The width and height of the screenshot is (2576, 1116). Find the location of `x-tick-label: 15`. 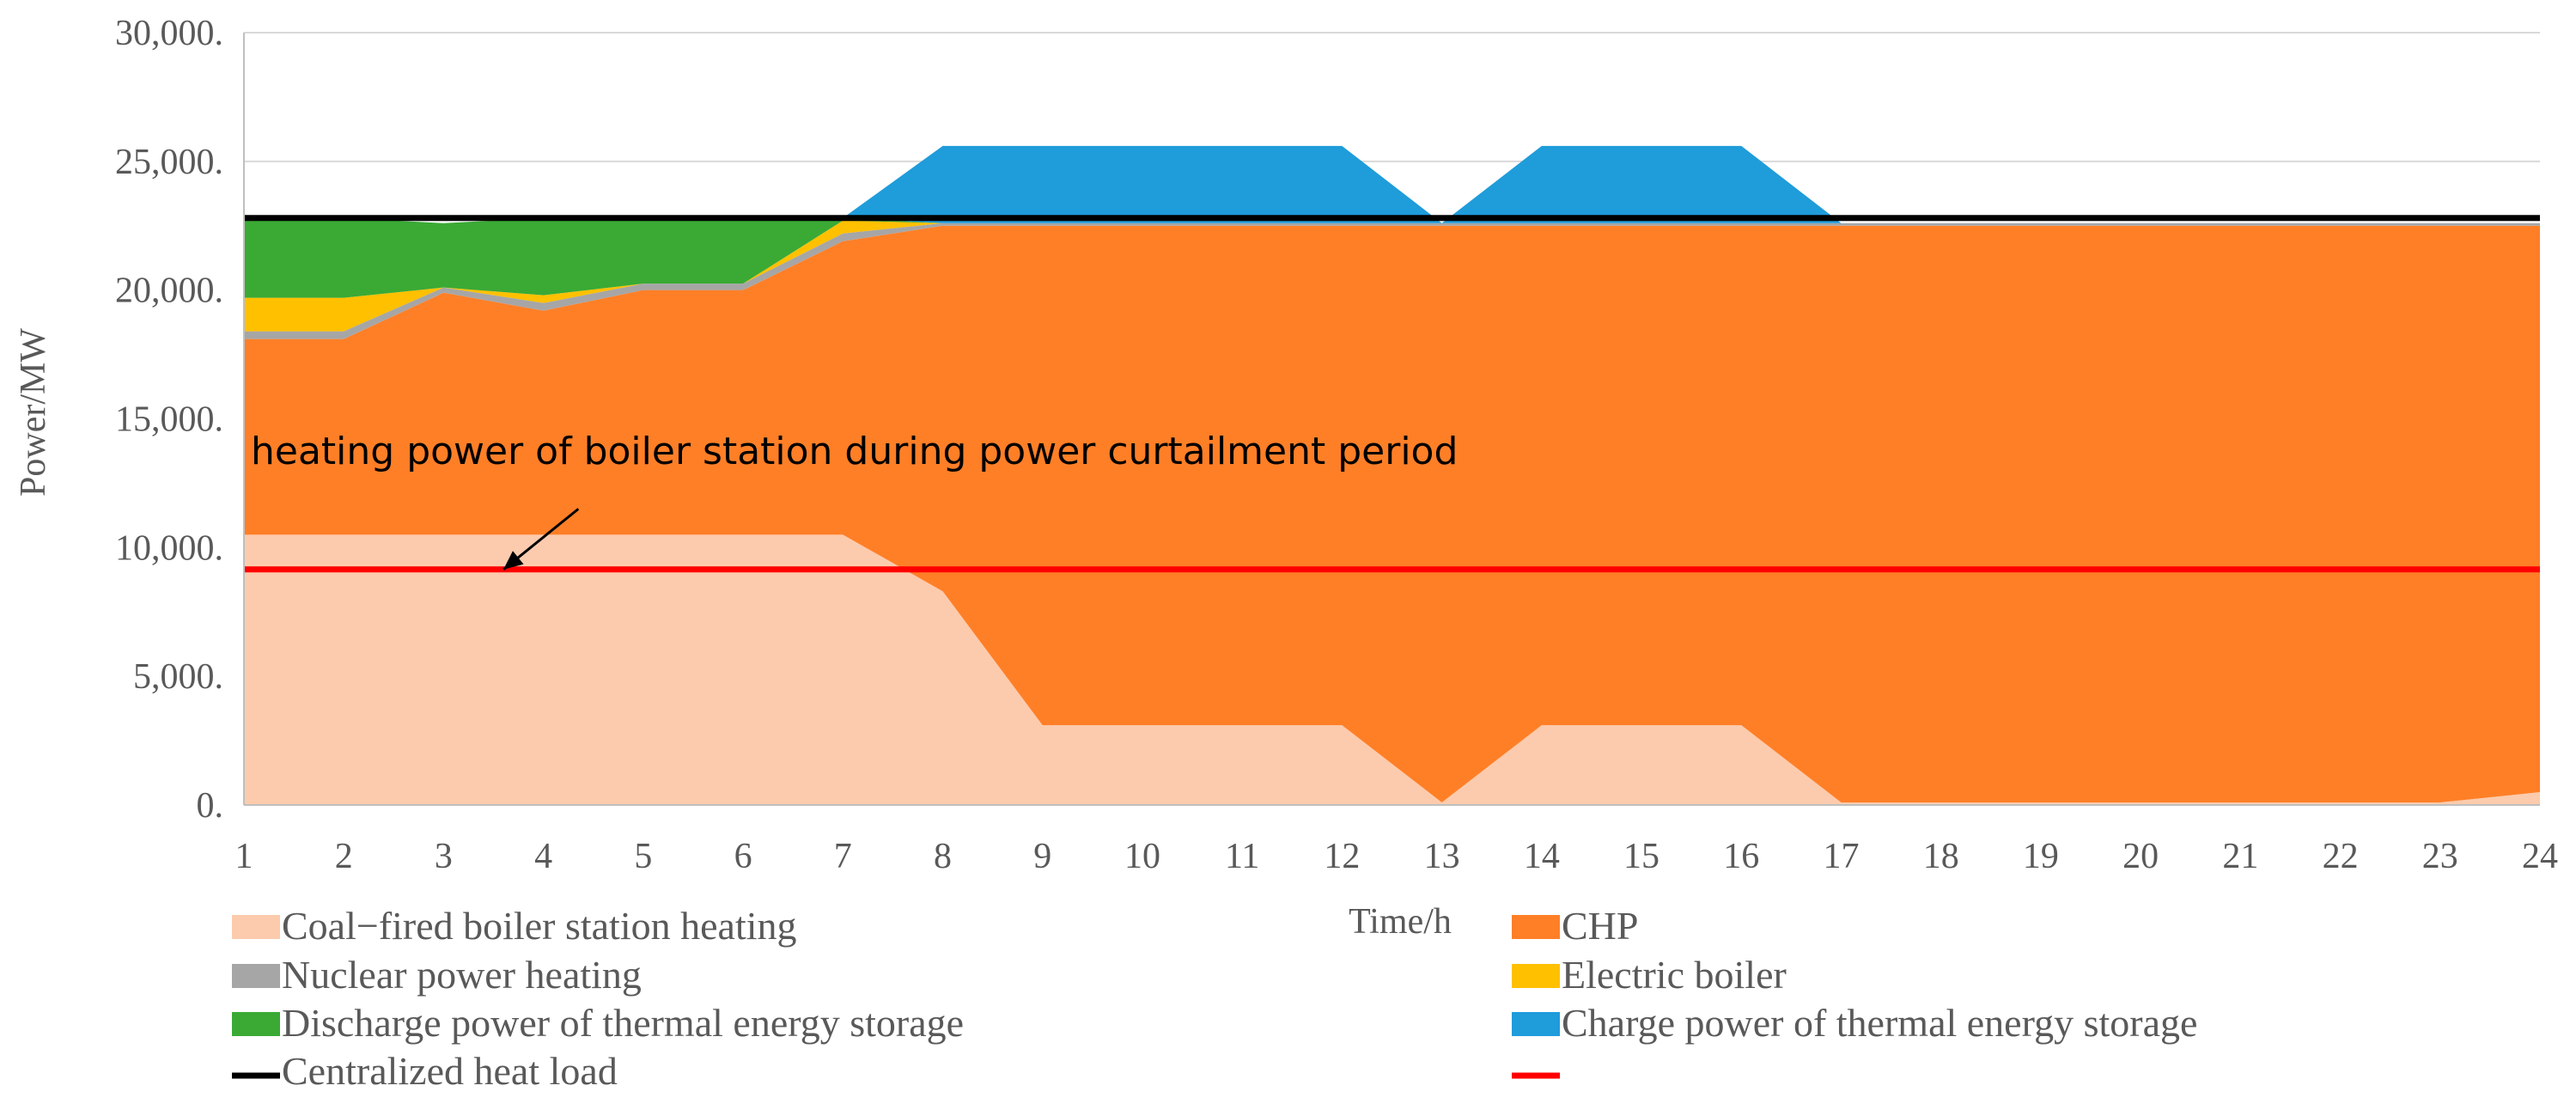

x-tick-label: 15 is located at coordinates (1641, 856).